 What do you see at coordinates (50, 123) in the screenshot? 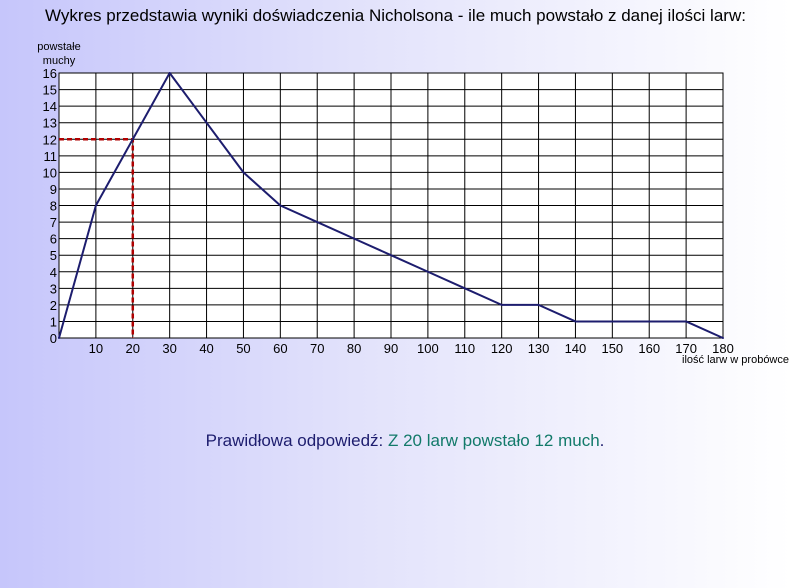
I see `y-tick-label: 13` at bounding box center [50, 123].